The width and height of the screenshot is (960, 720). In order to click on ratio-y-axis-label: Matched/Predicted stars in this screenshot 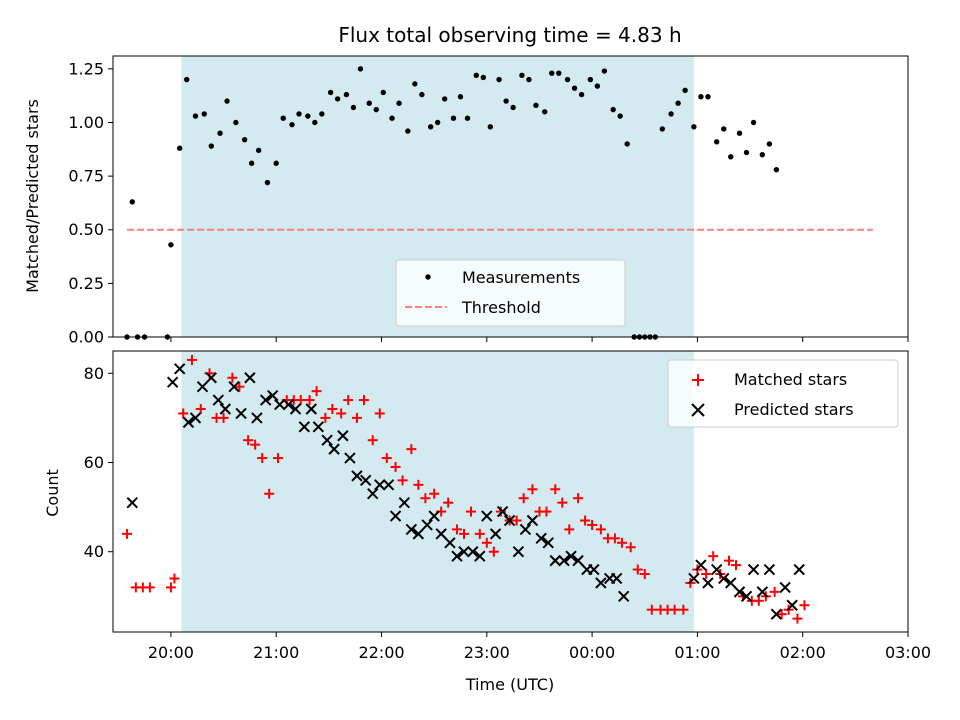, I will do `click(32, 196)`.